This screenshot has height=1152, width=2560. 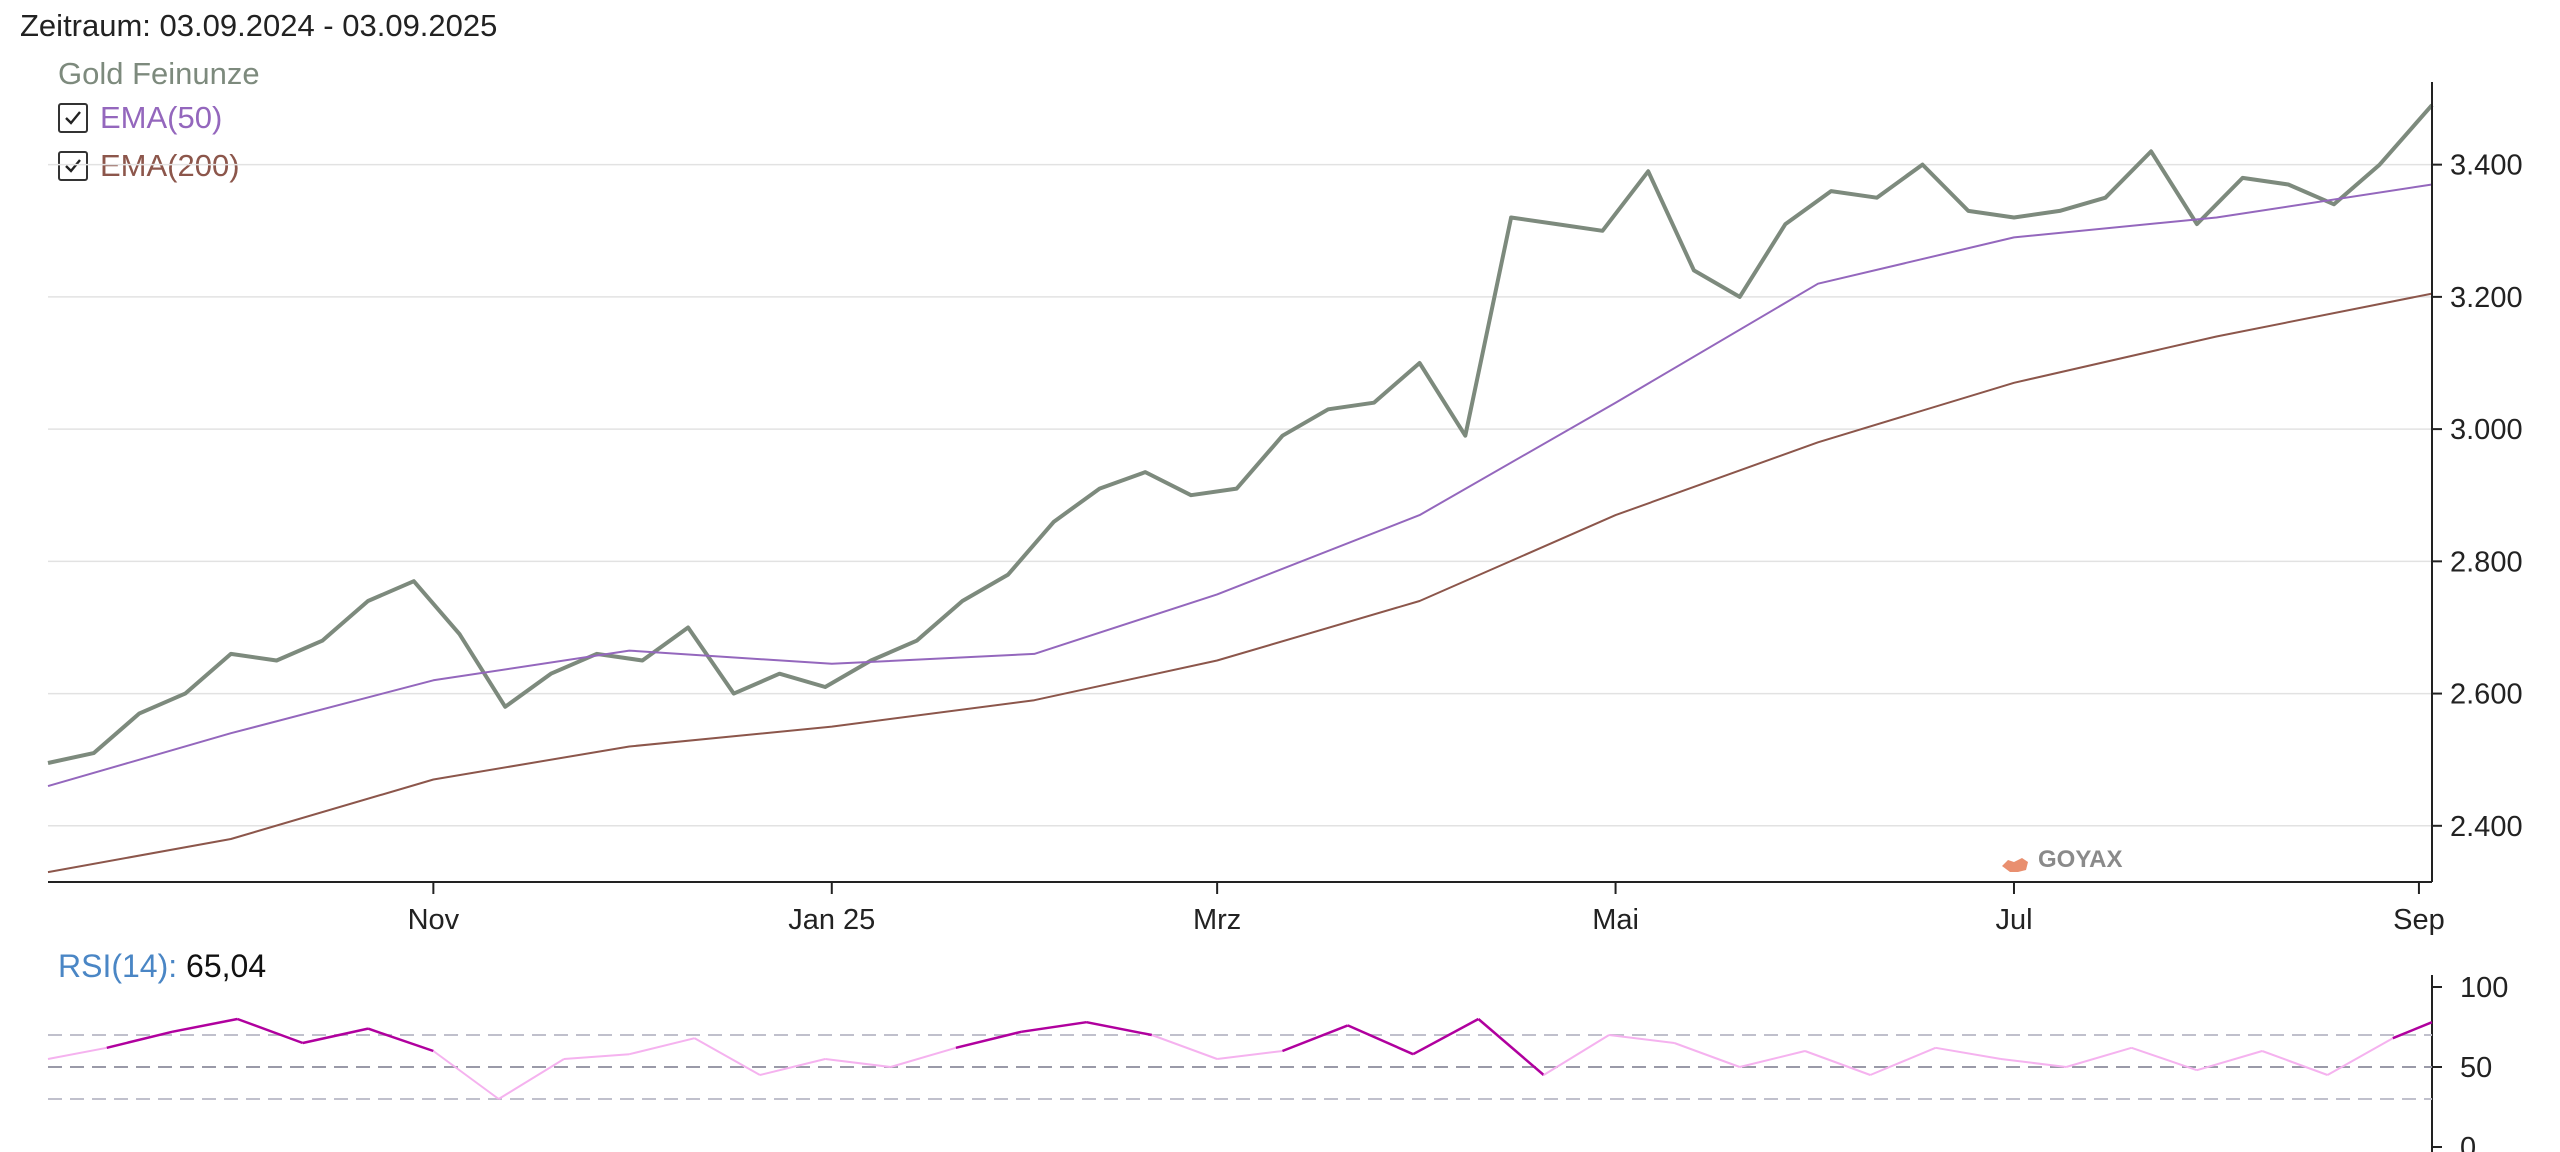 I want to click on x-tick-label: Jan 25, so click(x=831, y=920).